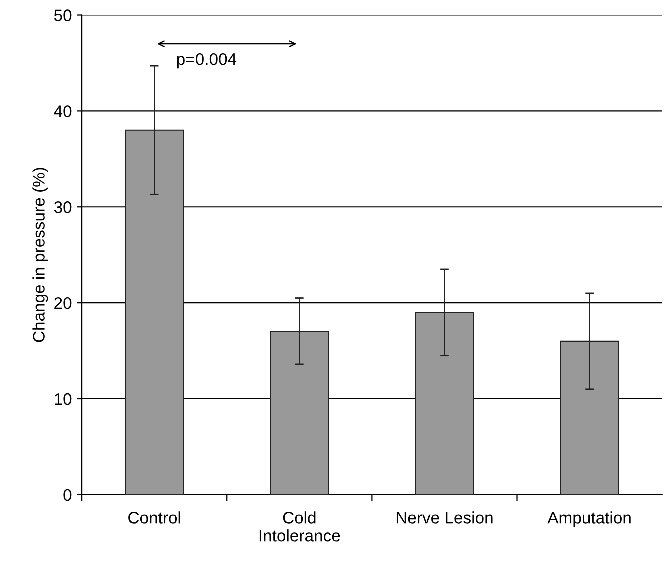 The height and width of the screenshot is (565, 667). I want to click on y-tick-label: 40, so click(63, 112).